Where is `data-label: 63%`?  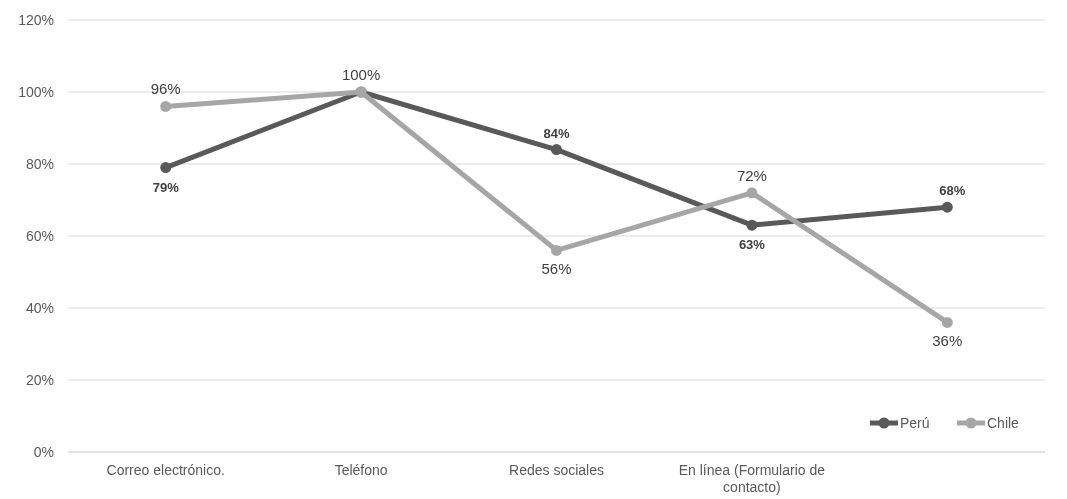
data-label: 63% is located at coordinates (752, 245).